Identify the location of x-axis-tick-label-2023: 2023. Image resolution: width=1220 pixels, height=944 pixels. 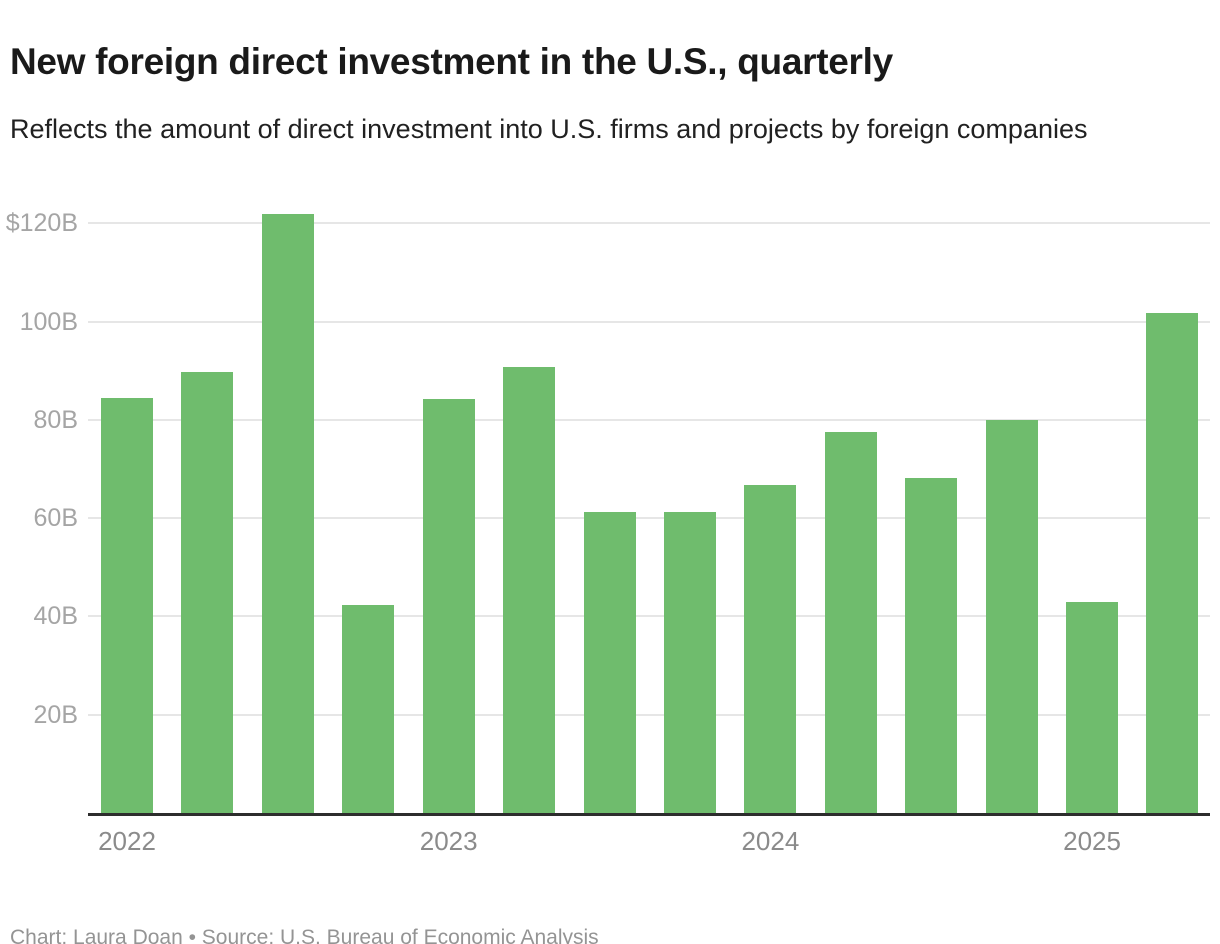
(448, 841).